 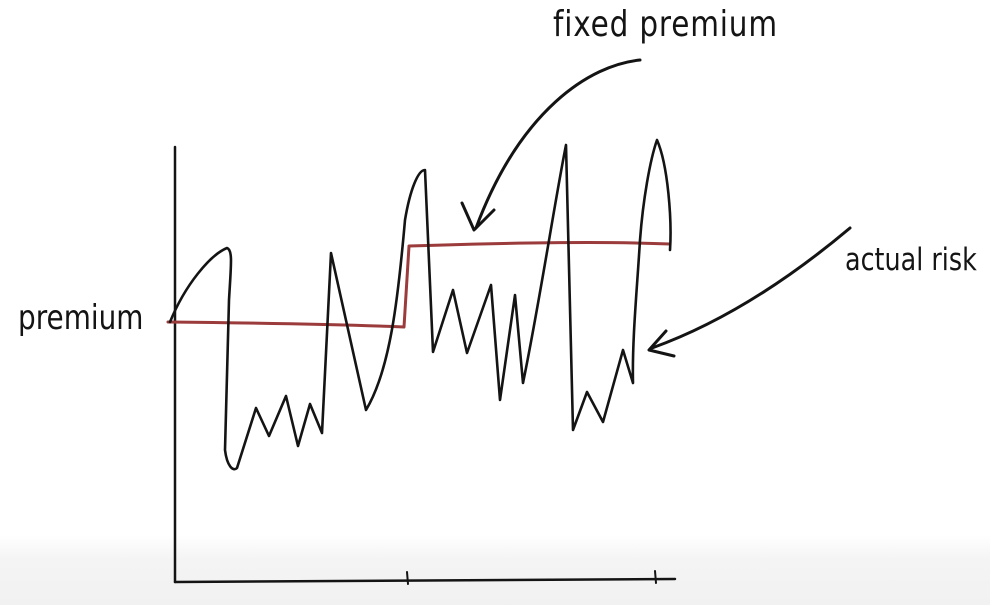 What do you see at coordinates (81, 318) in the screenshot?
I see `premium-axis-label: premium` at bounding box center [81, 318].